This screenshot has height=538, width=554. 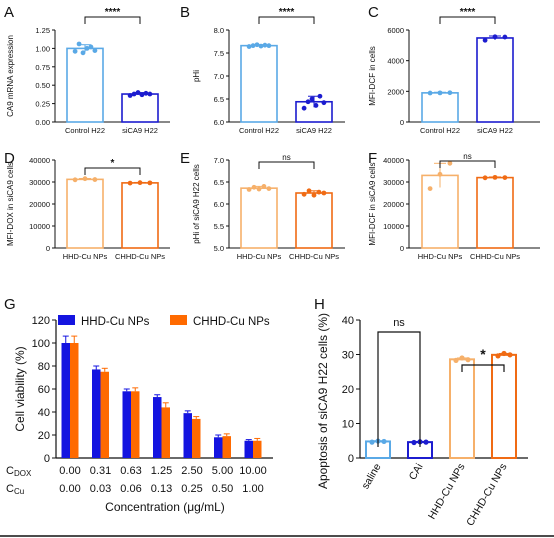 What do you see at coordinates (399, 323) in the screenshot?
I see `significance-label: ns` at bounding box center [399, 323].